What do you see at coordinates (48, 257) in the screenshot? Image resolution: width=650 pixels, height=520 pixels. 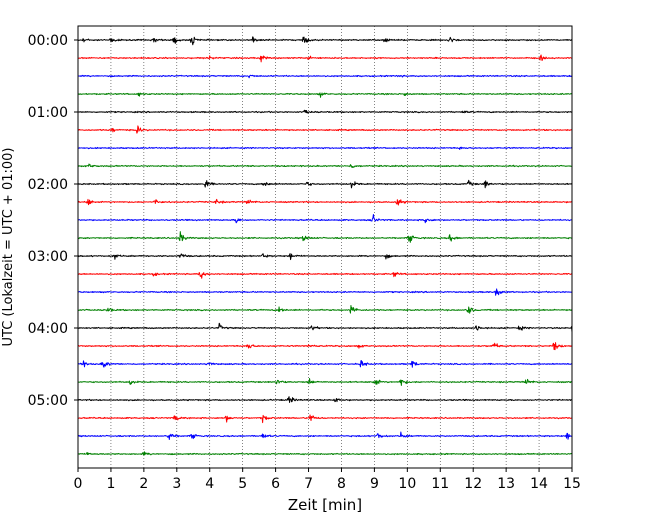 I see `y-tick-label-3: 03:00` at bounding box center [48, 257].